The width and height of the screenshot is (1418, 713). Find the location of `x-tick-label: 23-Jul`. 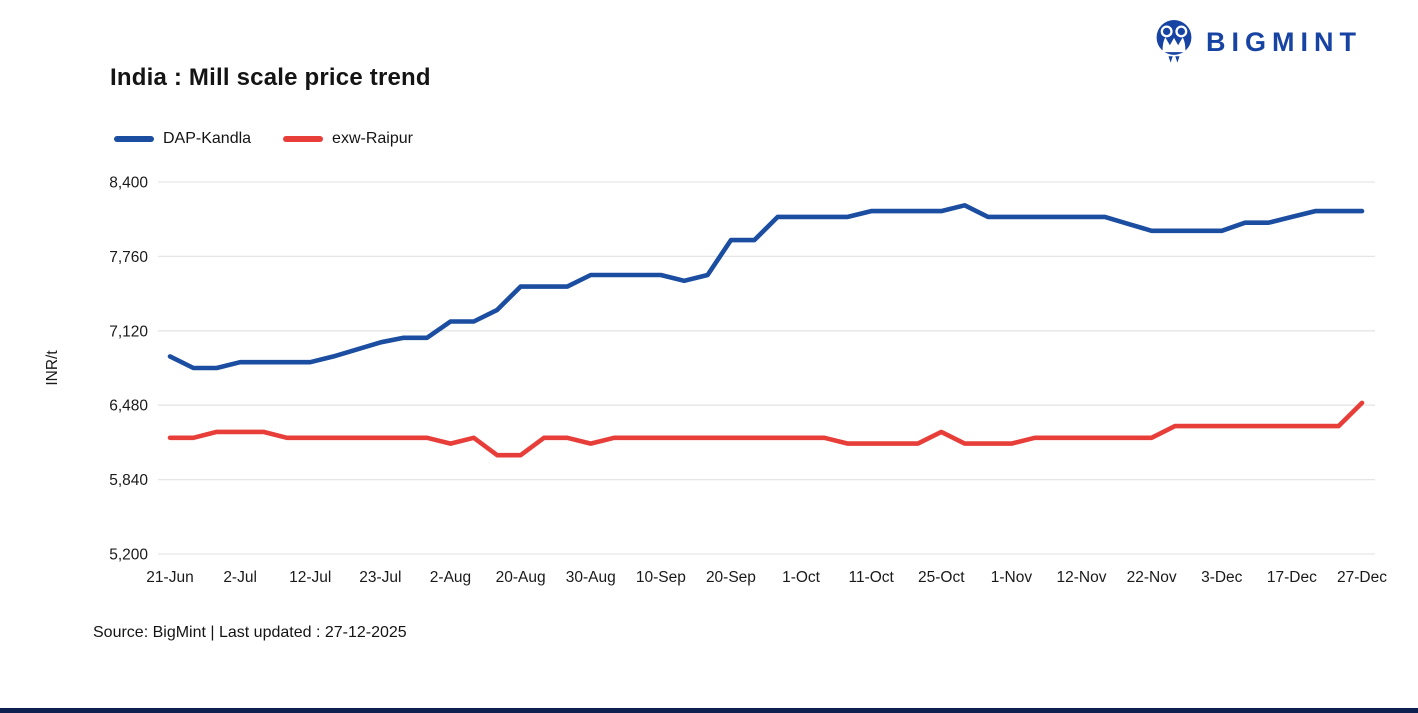

x-tick-label: 23-Jul is located at coordinates (380, 577).